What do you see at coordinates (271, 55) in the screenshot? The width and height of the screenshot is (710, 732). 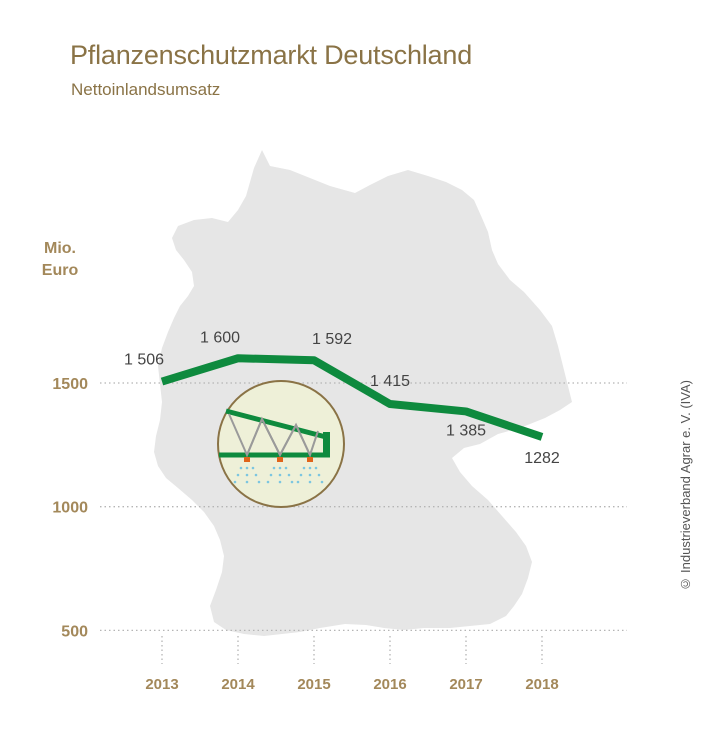 I see `chart-title: Pflanzenschutzmarkt Deutschland` at bounding box center [271, 55].